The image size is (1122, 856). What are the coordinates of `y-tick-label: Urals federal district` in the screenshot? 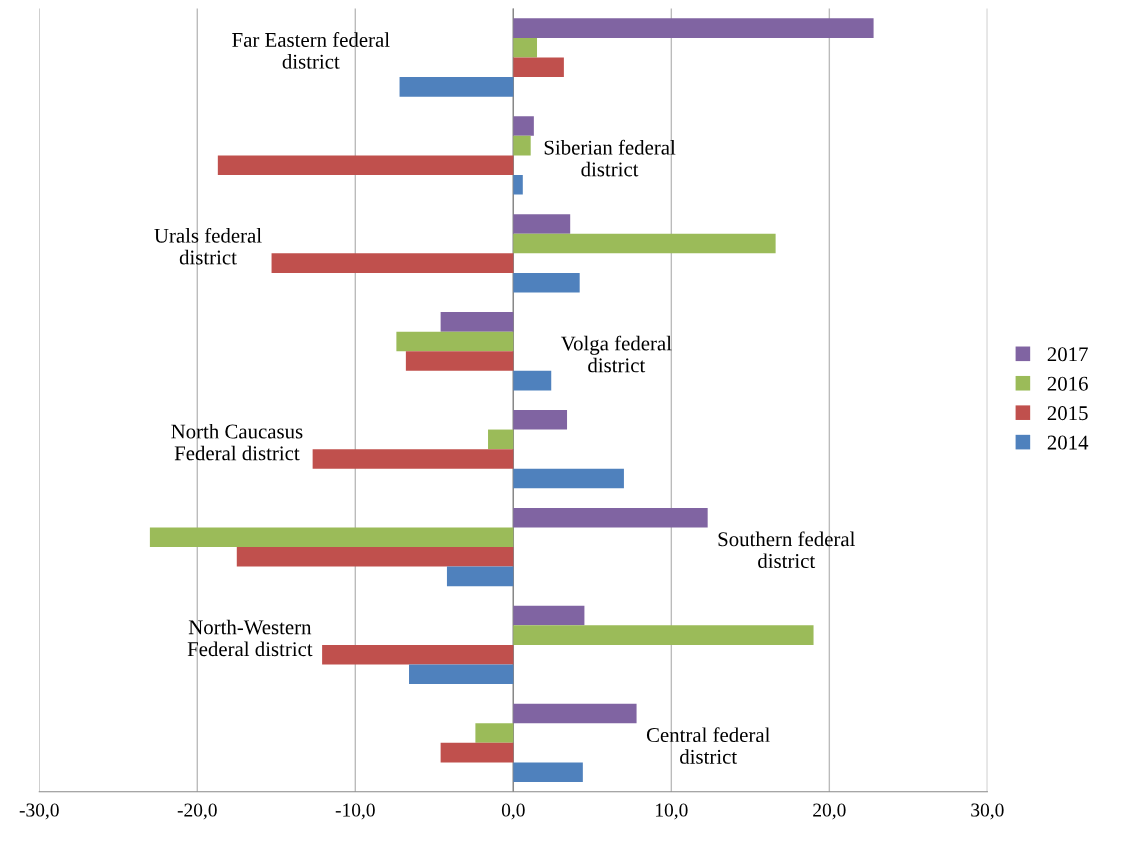 It's located at (208, 246).